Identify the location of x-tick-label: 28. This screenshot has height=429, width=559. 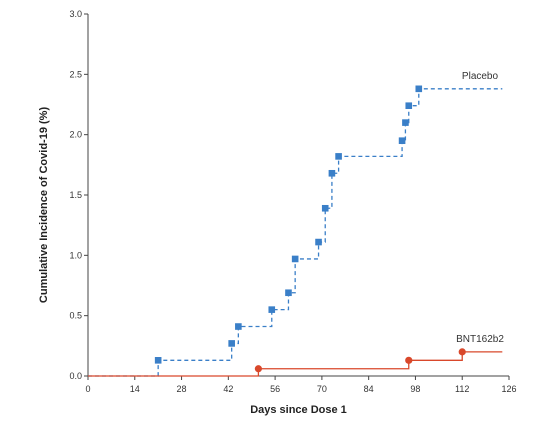
(182, 389).